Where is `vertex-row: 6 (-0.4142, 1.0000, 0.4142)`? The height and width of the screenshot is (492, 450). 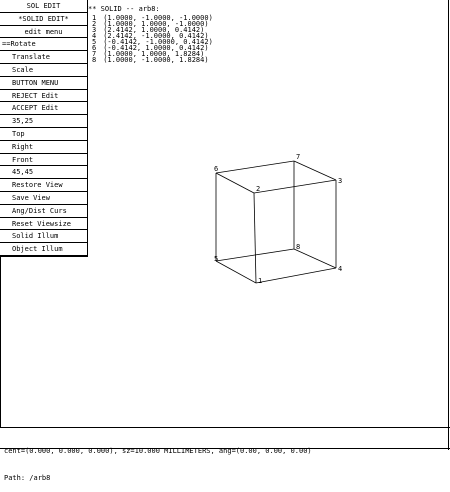 vertex-row: 6 (-0.4142, 1.0000, 0.4142) is located at coordinates (152, 48).